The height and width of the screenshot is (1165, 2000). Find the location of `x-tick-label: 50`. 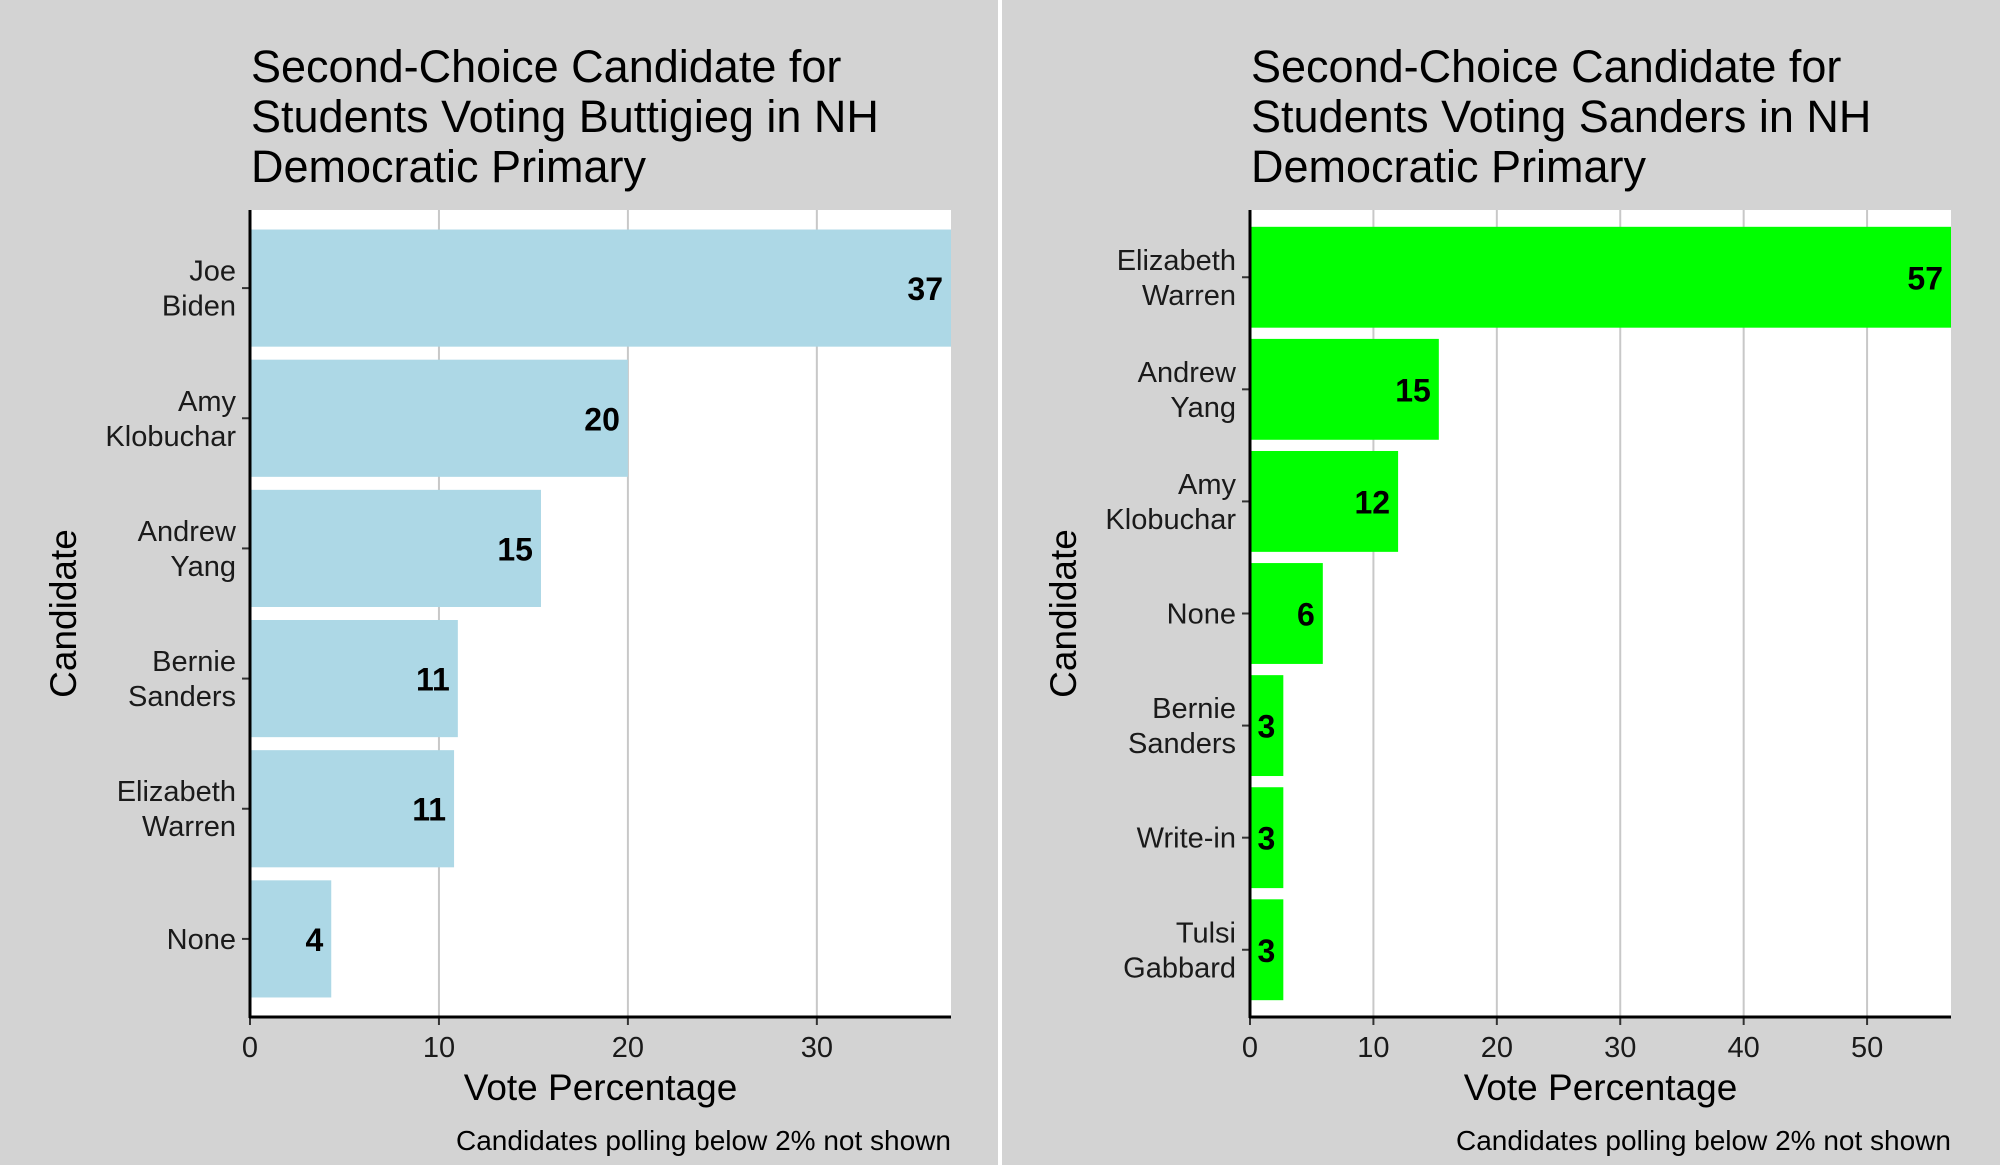

x-tick-label: 50 is located at coordinates (1867, 1048).